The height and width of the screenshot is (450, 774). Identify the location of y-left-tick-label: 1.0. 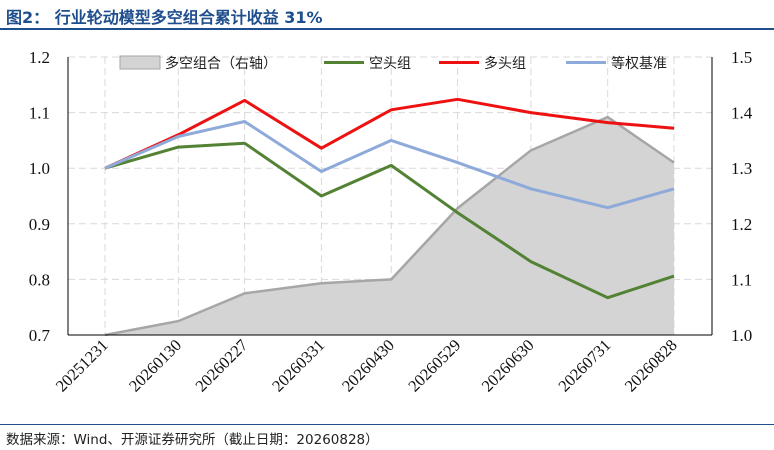
(39, 168).